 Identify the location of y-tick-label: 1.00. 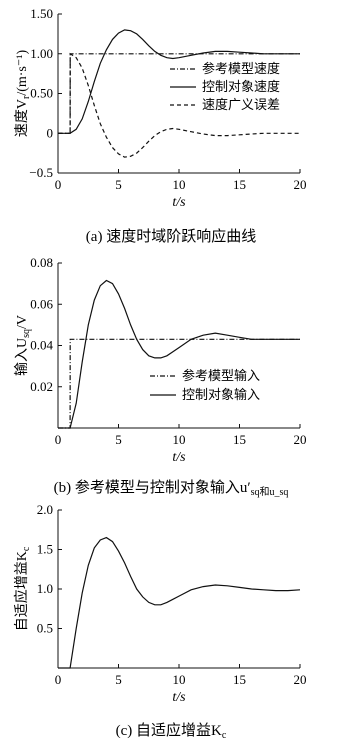
(41, 53).